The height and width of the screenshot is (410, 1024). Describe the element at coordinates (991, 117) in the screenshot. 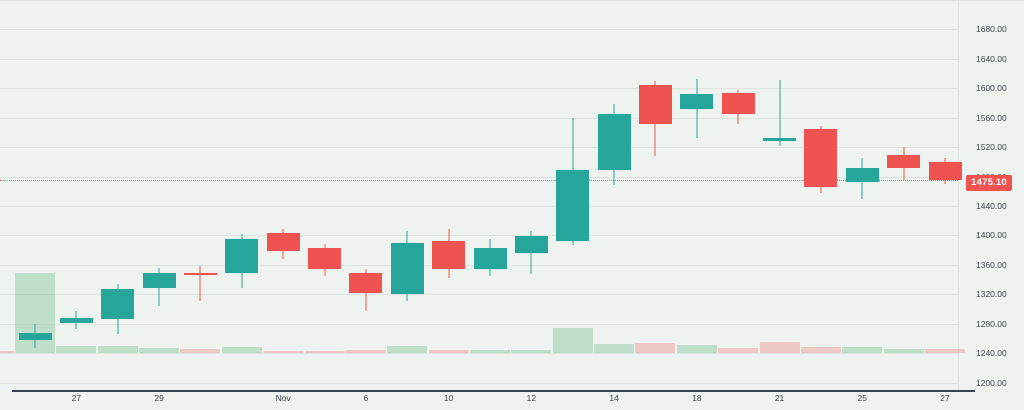

I see `y-axis-tick-label: 1560.00` at that location.